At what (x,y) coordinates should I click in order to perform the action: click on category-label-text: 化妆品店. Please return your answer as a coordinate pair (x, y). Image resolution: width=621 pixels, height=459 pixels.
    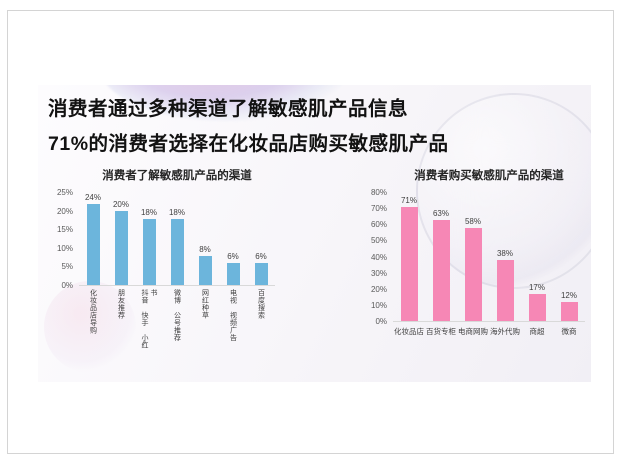
    Looking at the image, I should click on (409, 331).